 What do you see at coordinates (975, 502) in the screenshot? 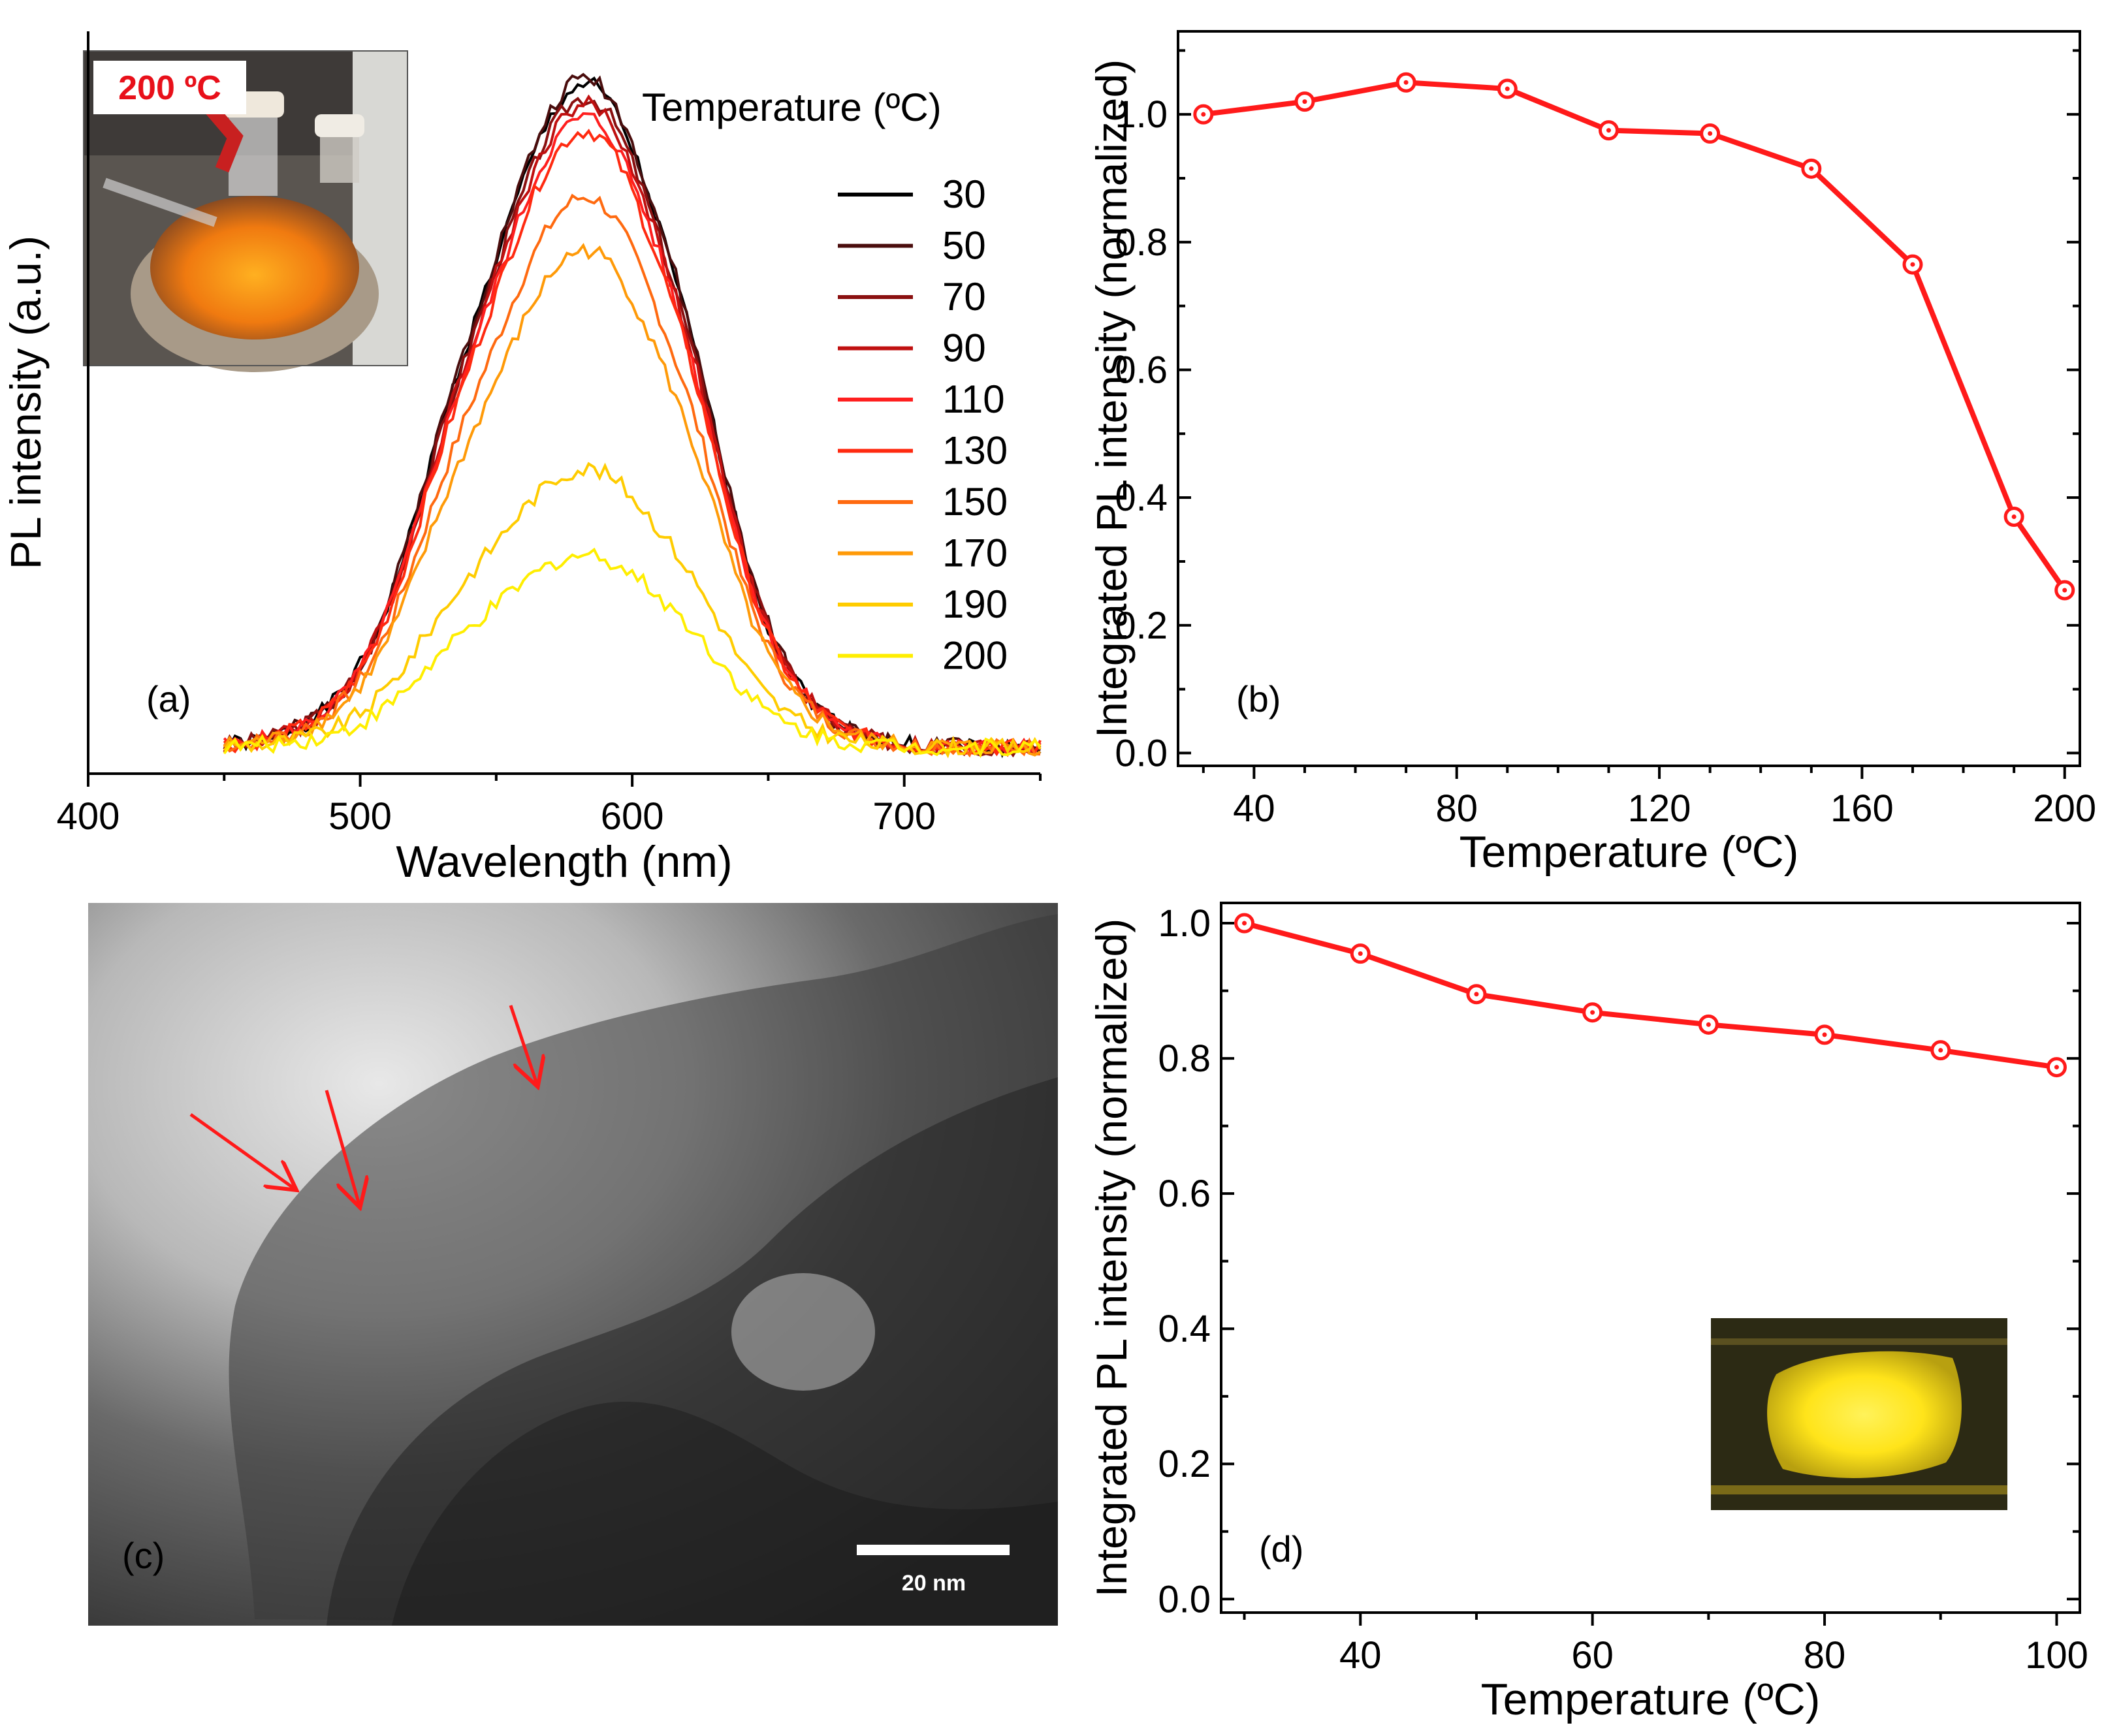
I see `legend-label-150: 150` at bounding box center [975, 502].